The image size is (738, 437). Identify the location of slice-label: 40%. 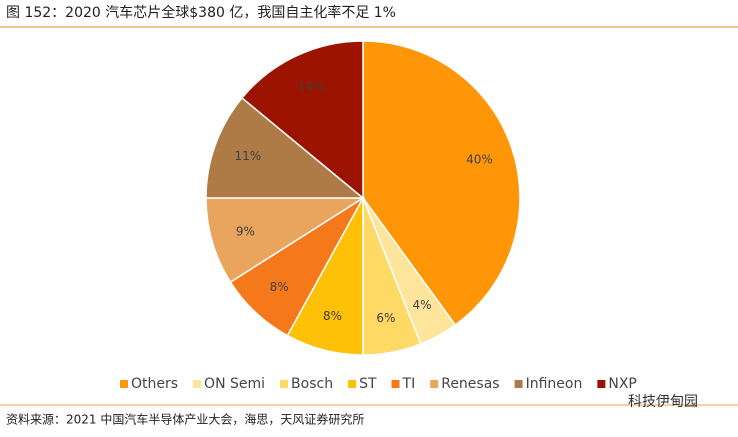
(479, 160).